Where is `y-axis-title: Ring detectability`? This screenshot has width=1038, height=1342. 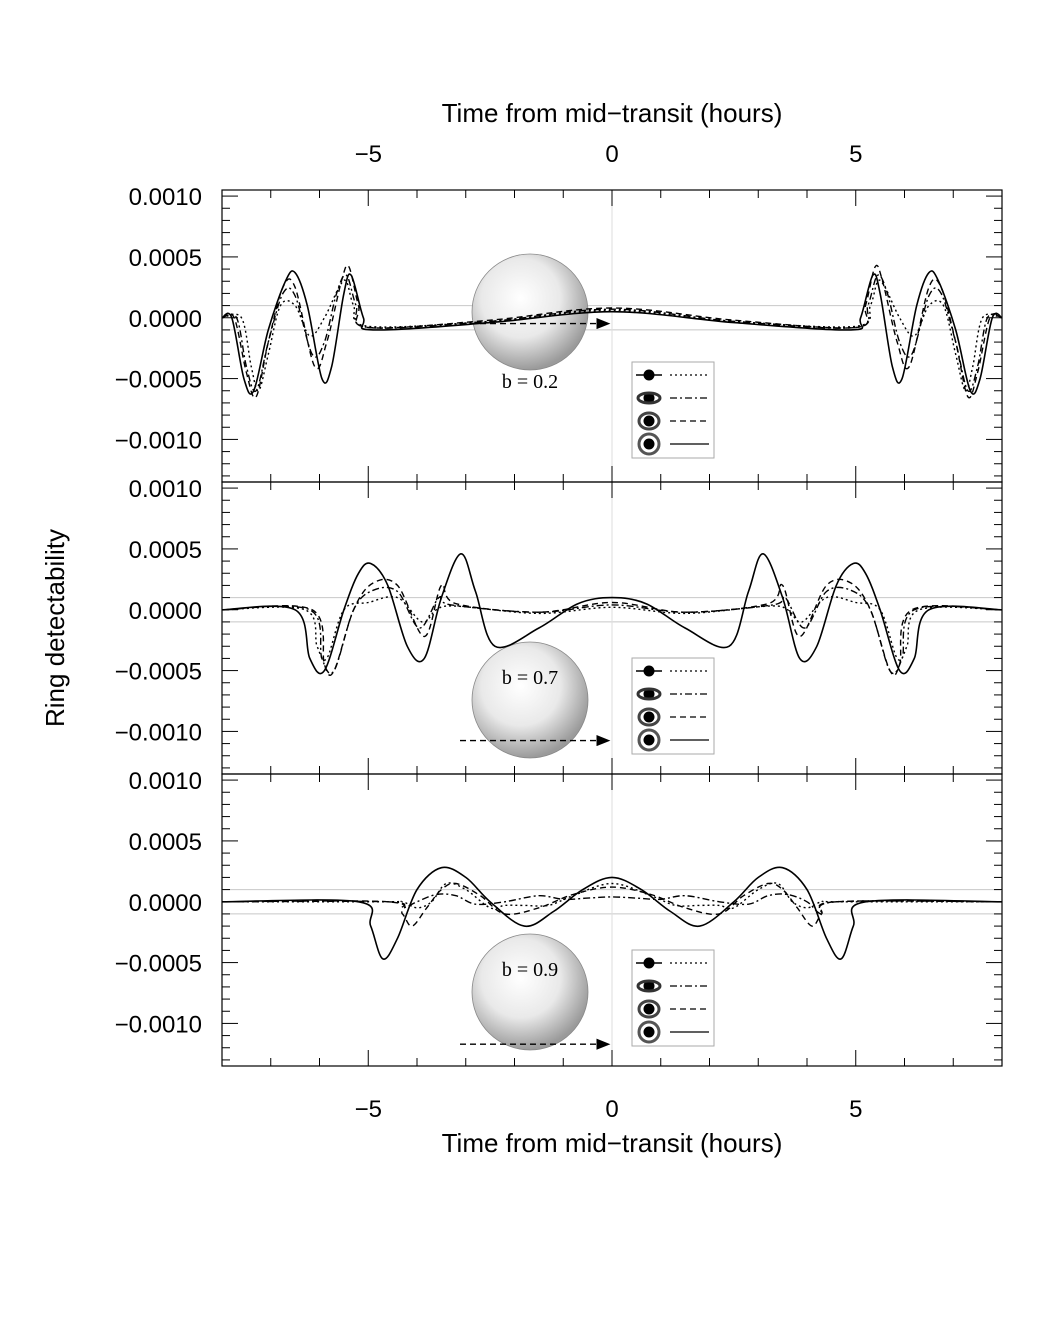
y-axis-title: Ring detectability is located at coordinates (55, 628).